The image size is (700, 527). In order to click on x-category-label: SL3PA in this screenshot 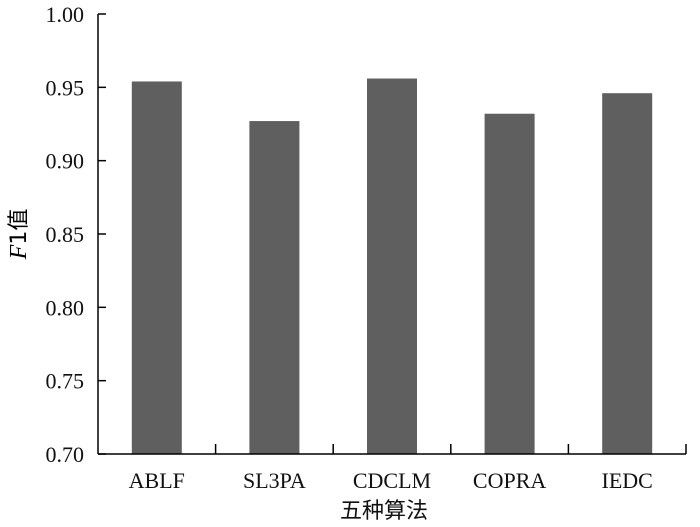, I will do `click(274, 480)`.